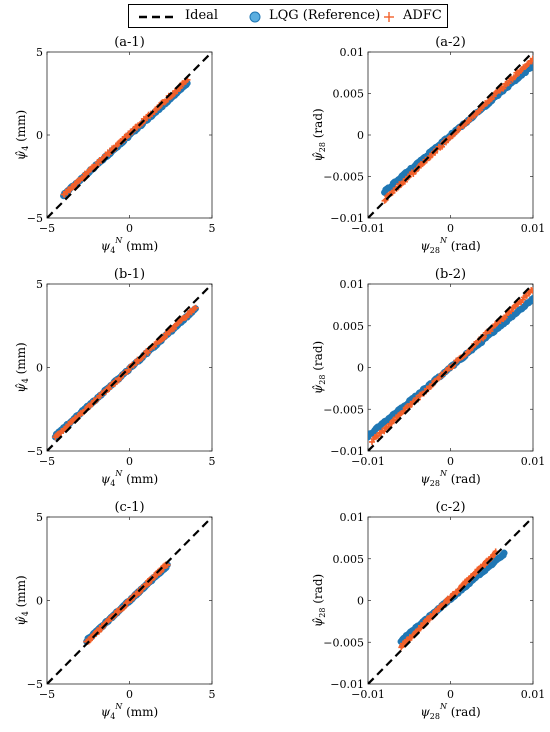 This screenshot has width=550, height=732. What do you see at coordinates (255, 17) in the screenshot?
I see `legend-lqg-swatch` at bounding box center [255, 17].